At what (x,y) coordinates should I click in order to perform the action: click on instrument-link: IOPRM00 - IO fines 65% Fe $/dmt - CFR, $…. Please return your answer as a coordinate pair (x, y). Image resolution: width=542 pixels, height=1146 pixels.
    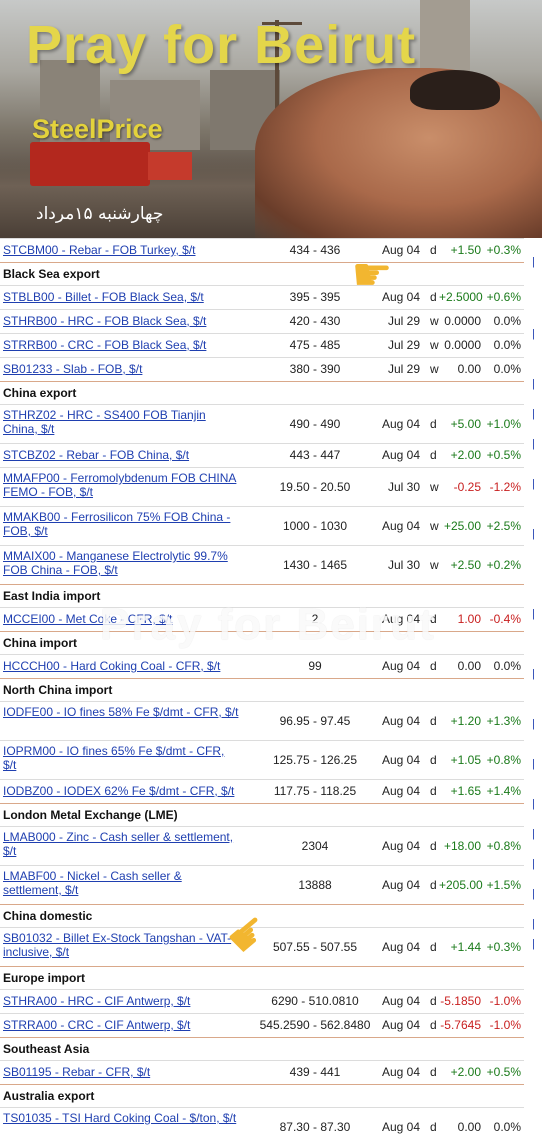
    Looking at the image, I should click on (114, 758).